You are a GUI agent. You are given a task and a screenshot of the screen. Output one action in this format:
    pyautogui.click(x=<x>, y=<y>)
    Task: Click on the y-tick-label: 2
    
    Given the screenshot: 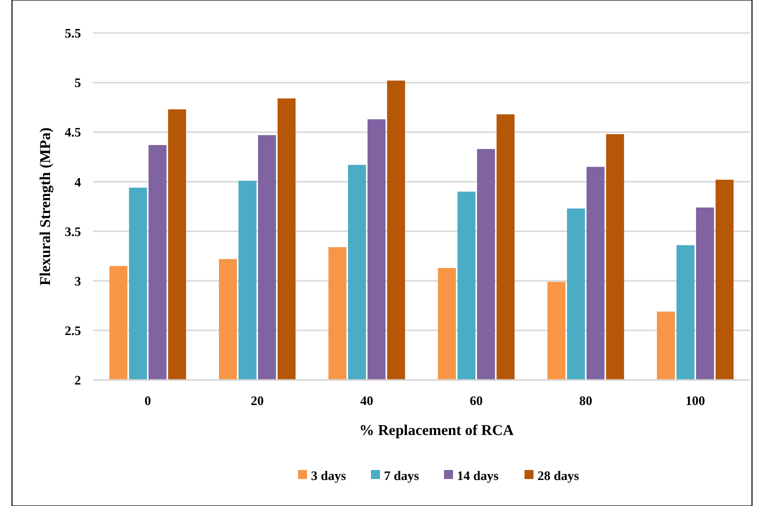 What is the action you would take?
    pyautogui.click(x=77, y=380)
    